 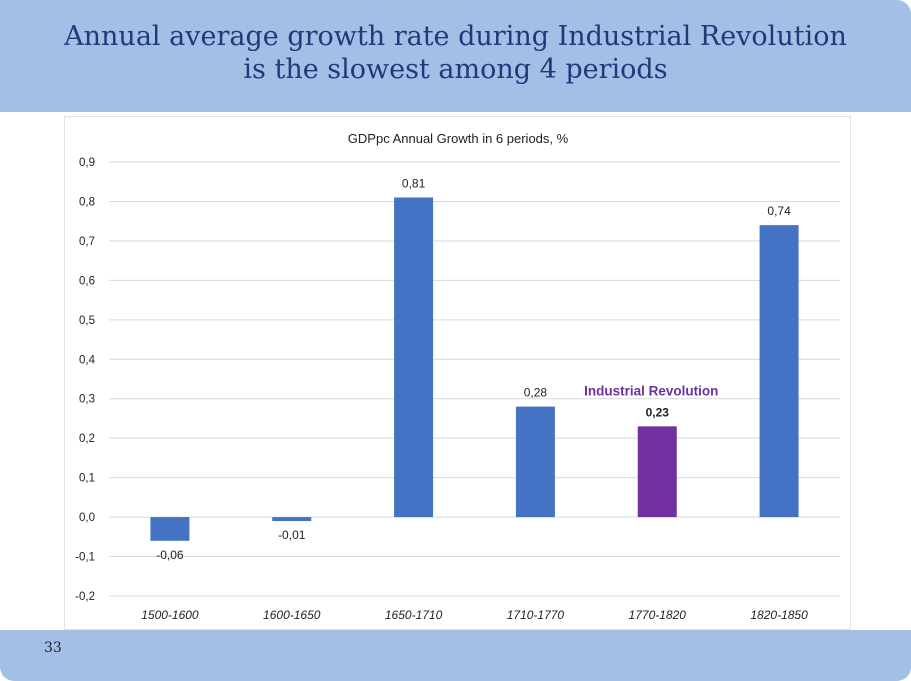 What do you see at coordinates (536, 393) in the screenshot?
I see `data-label: 0,28` at bounding box center [536, 393].